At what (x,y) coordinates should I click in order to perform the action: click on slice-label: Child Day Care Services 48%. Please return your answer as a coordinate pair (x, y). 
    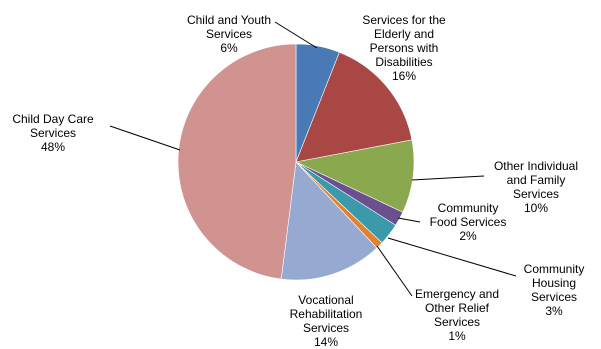
    Looking at the image, I should click on (53, 133).